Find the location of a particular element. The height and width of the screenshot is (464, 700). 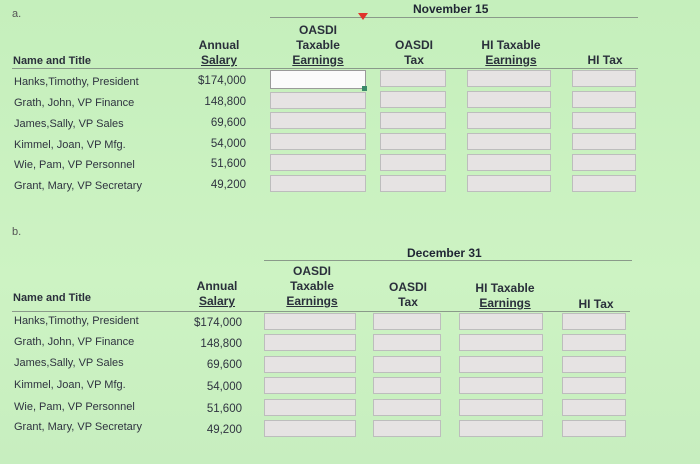

part-b-date-heading: December 31 is located at coordinates (444, 253).